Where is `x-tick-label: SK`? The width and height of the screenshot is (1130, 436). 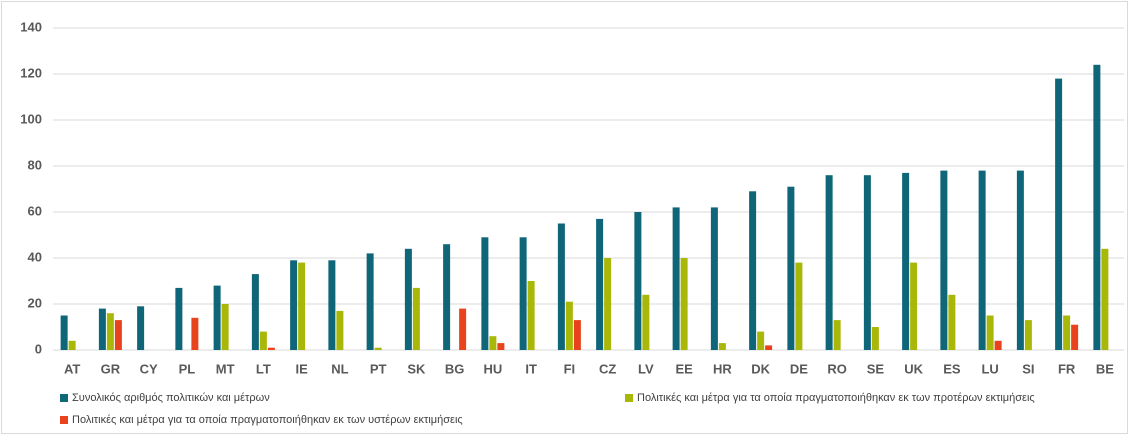
x-tick-label: SK is located at coordinates (416, 368).